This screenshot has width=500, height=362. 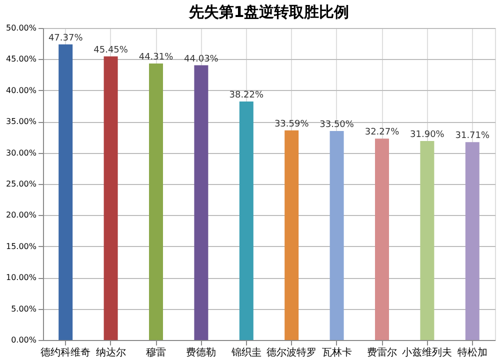 What do you see at coordinates (201, 352) in the screenshot?
I see `x-tick-label: 费德勒` at bounding box center [201, 352].